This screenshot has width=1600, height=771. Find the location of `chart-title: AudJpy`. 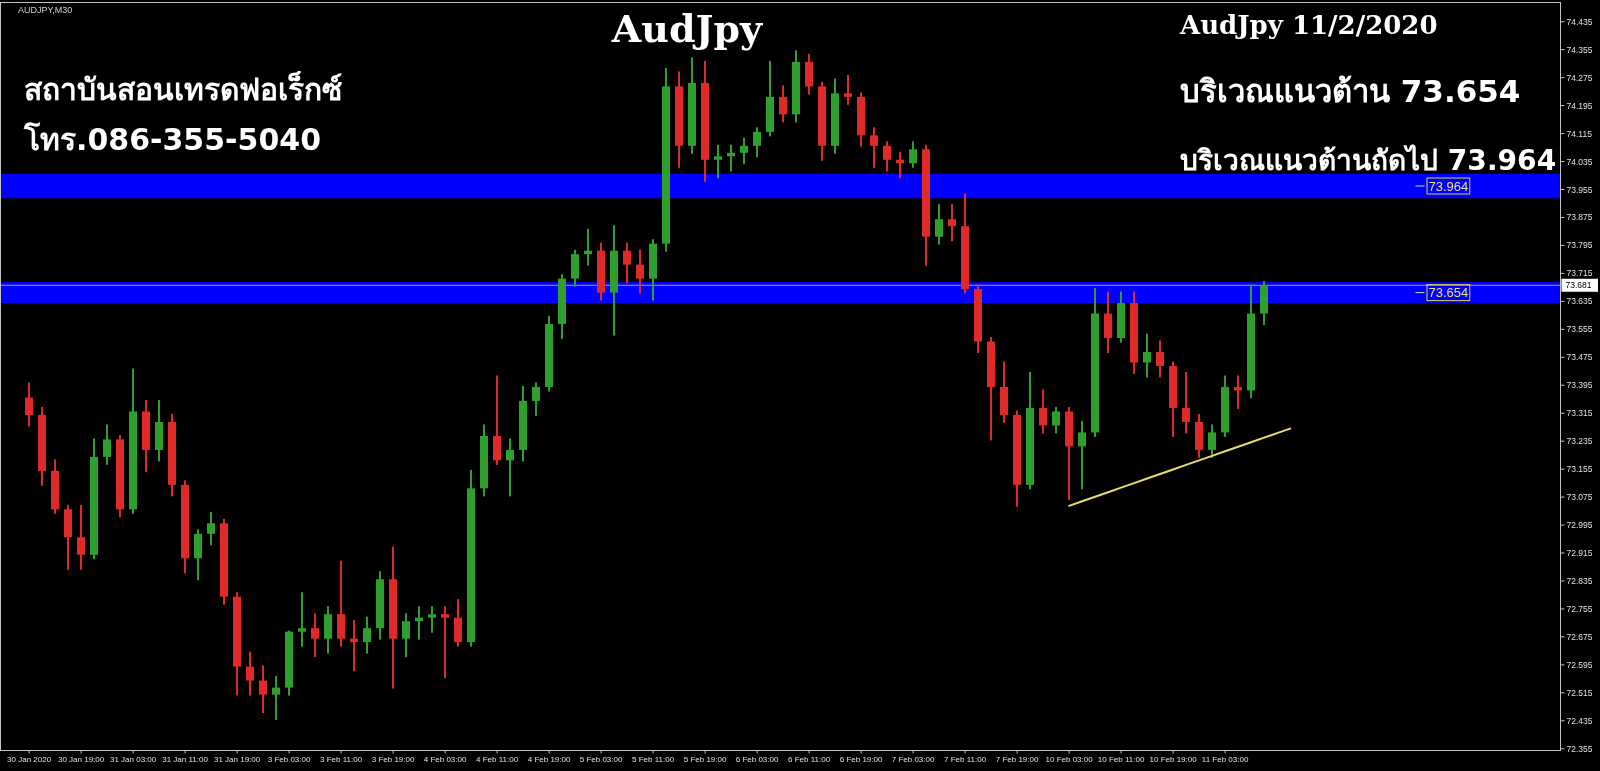

chart-title: AudJpy is located at coordinates (687, 28).